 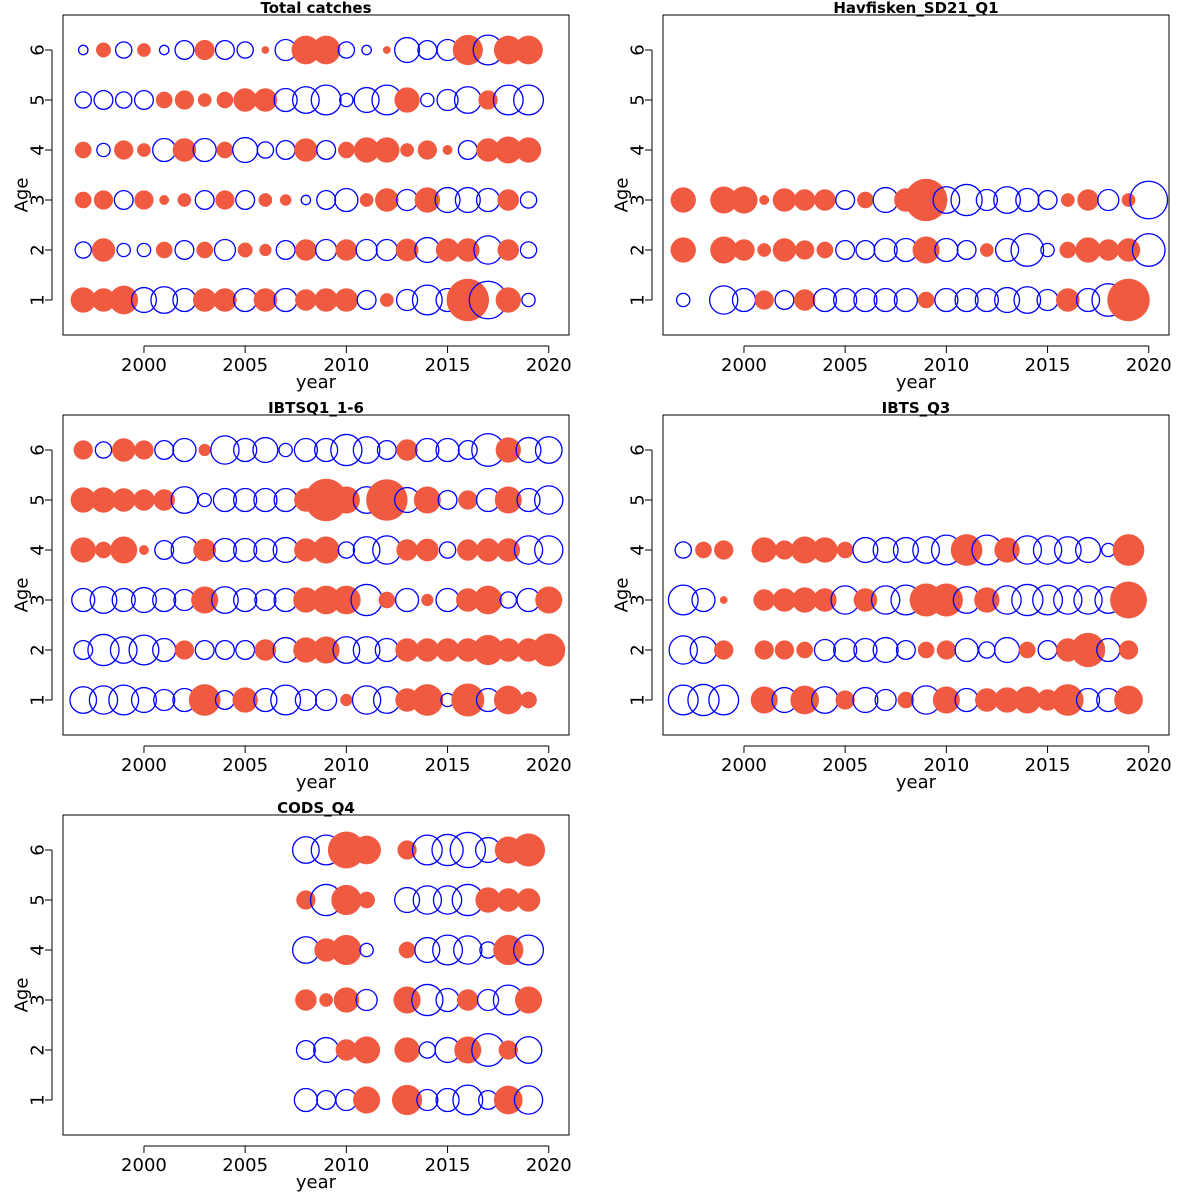 I want to click on x-tick-label: 2000, so click(x=144, y=365).